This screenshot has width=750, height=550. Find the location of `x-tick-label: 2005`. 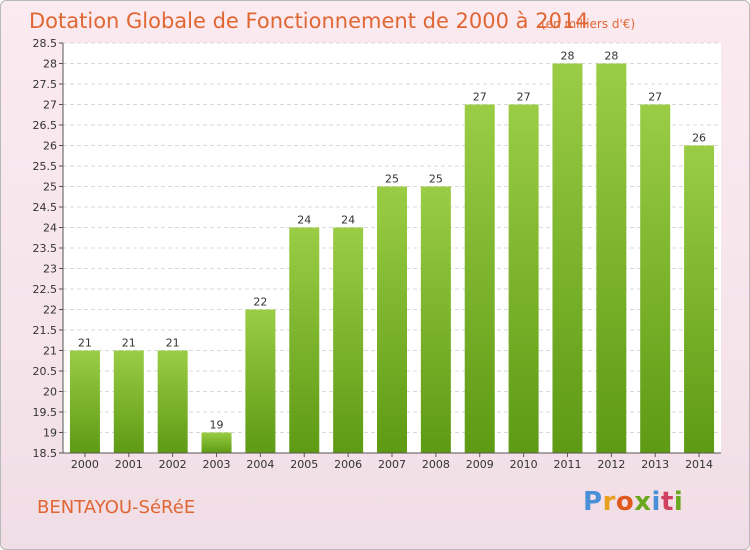

x-tick-label: 2005 is located at coordinates (304, 464).